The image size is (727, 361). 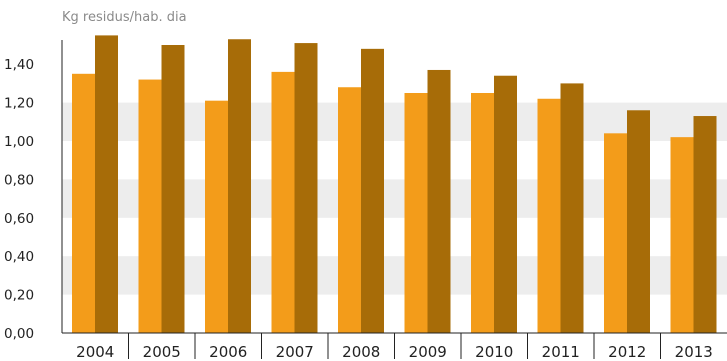 I want to click on x-tick-label: 2007, so click(x=295, y=352).